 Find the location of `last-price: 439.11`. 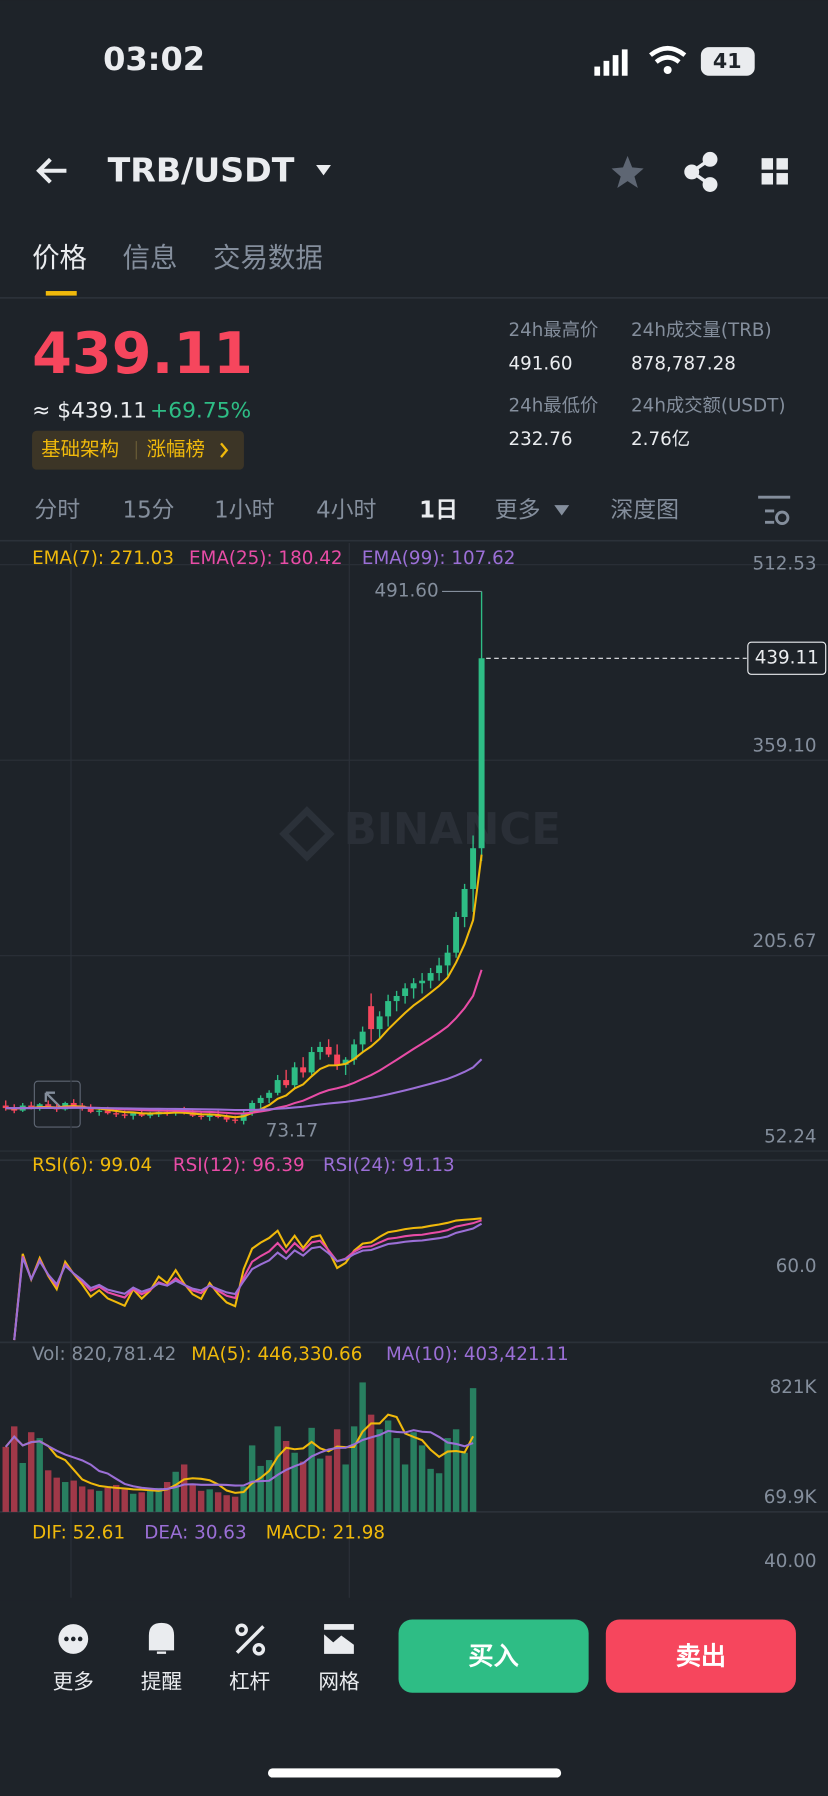

last-price: 439.11 is located at coordinates (142, 353).